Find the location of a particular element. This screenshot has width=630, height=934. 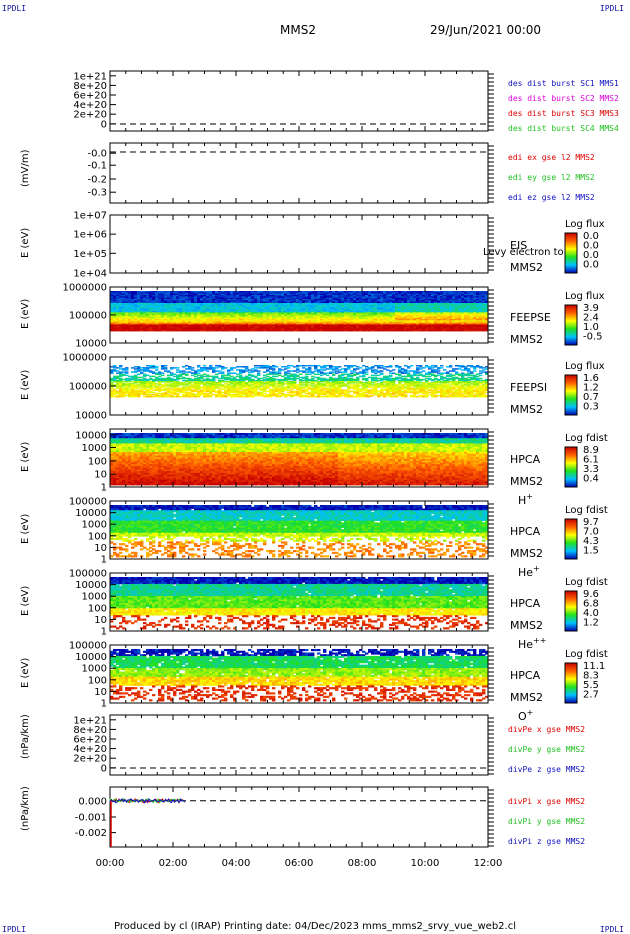

spacecraft-label: MMS2 is located at coordinates (526, 267).